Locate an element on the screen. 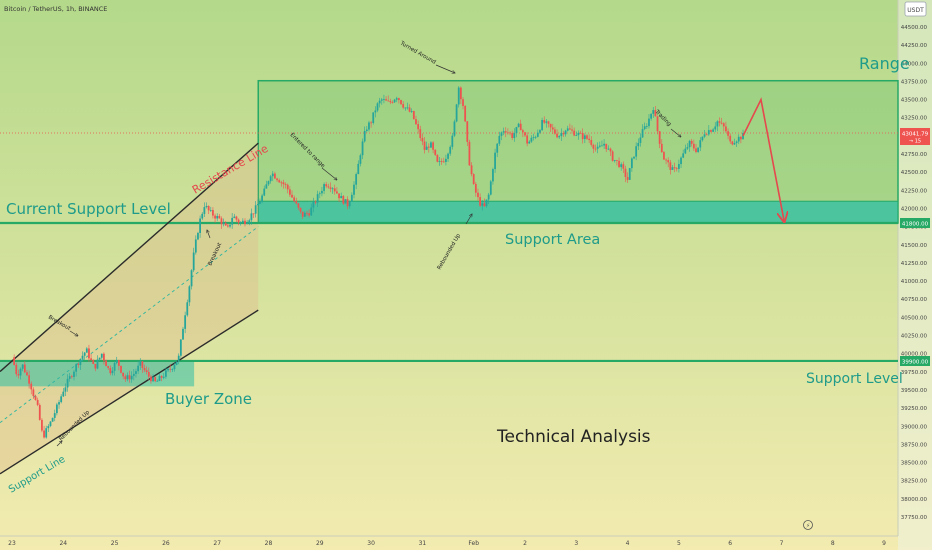  price-tick-label: 39000.00 is located at coordinates (914, 427).